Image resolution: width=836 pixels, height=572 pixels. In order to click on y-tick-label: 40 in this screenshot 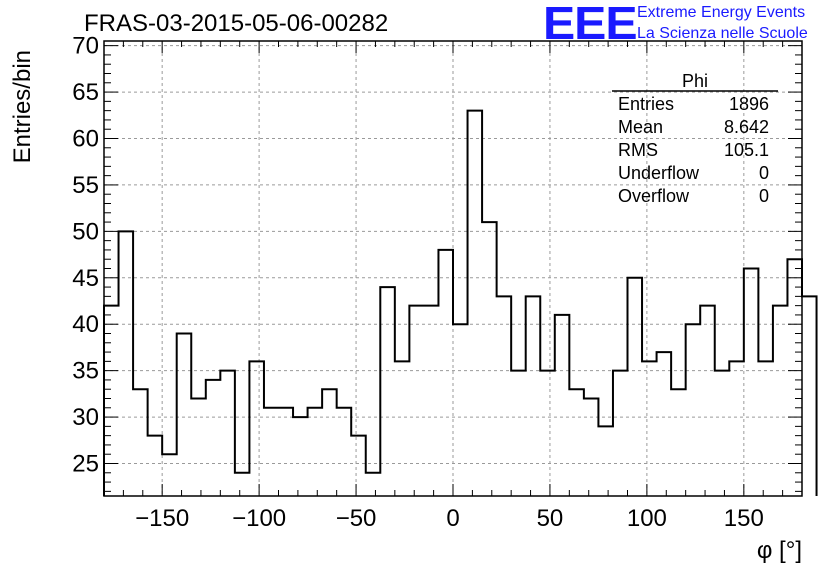, I will do `click(85, 324)`.